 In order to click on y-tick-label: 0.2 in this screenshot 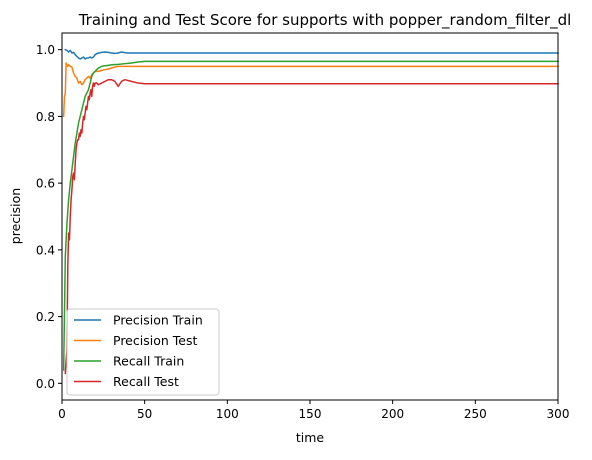, I will do `click(45, 317)`.